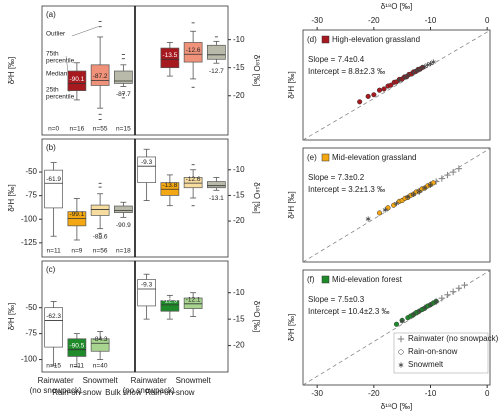  Describe the element at coordinates (51, 14) in the screenshot. I see `panel-label: (a)` at that location.